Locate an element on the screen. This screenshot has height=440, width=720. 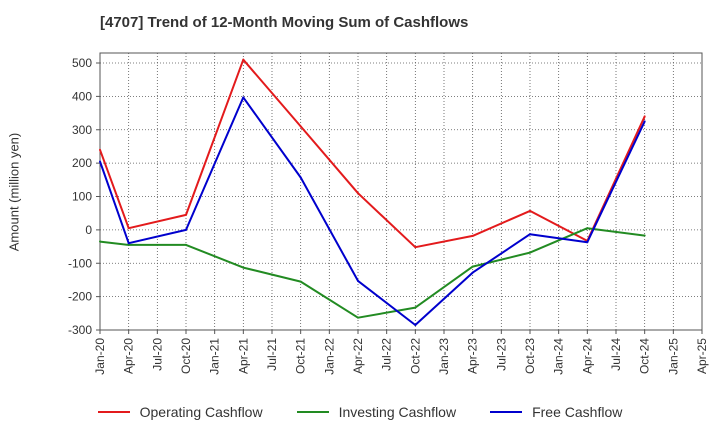
x-tick-label: Jul-21 is located at coordinates (272, 354).